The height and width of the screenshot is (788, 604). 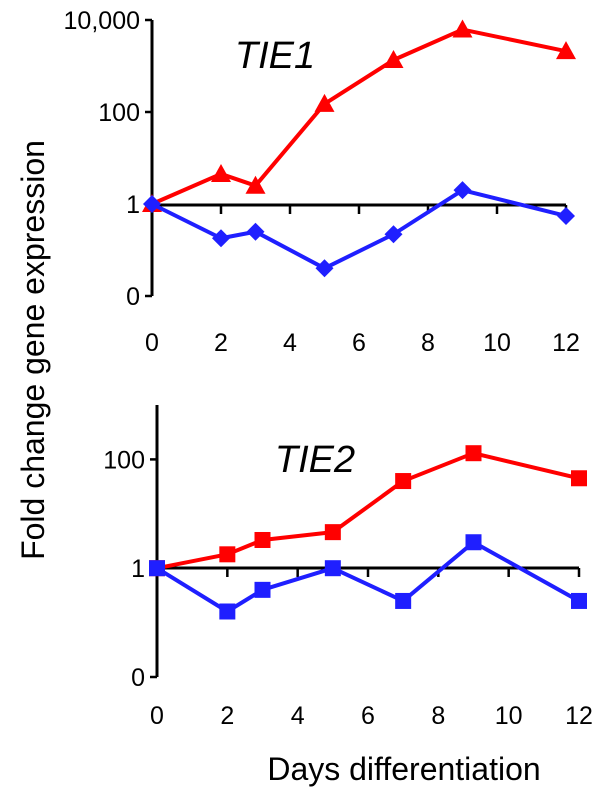 What do you see at coordinates (133, 297) in the screenshot?
I see `tie1-y-tick-label: 0` at bounding box center [133, 297].